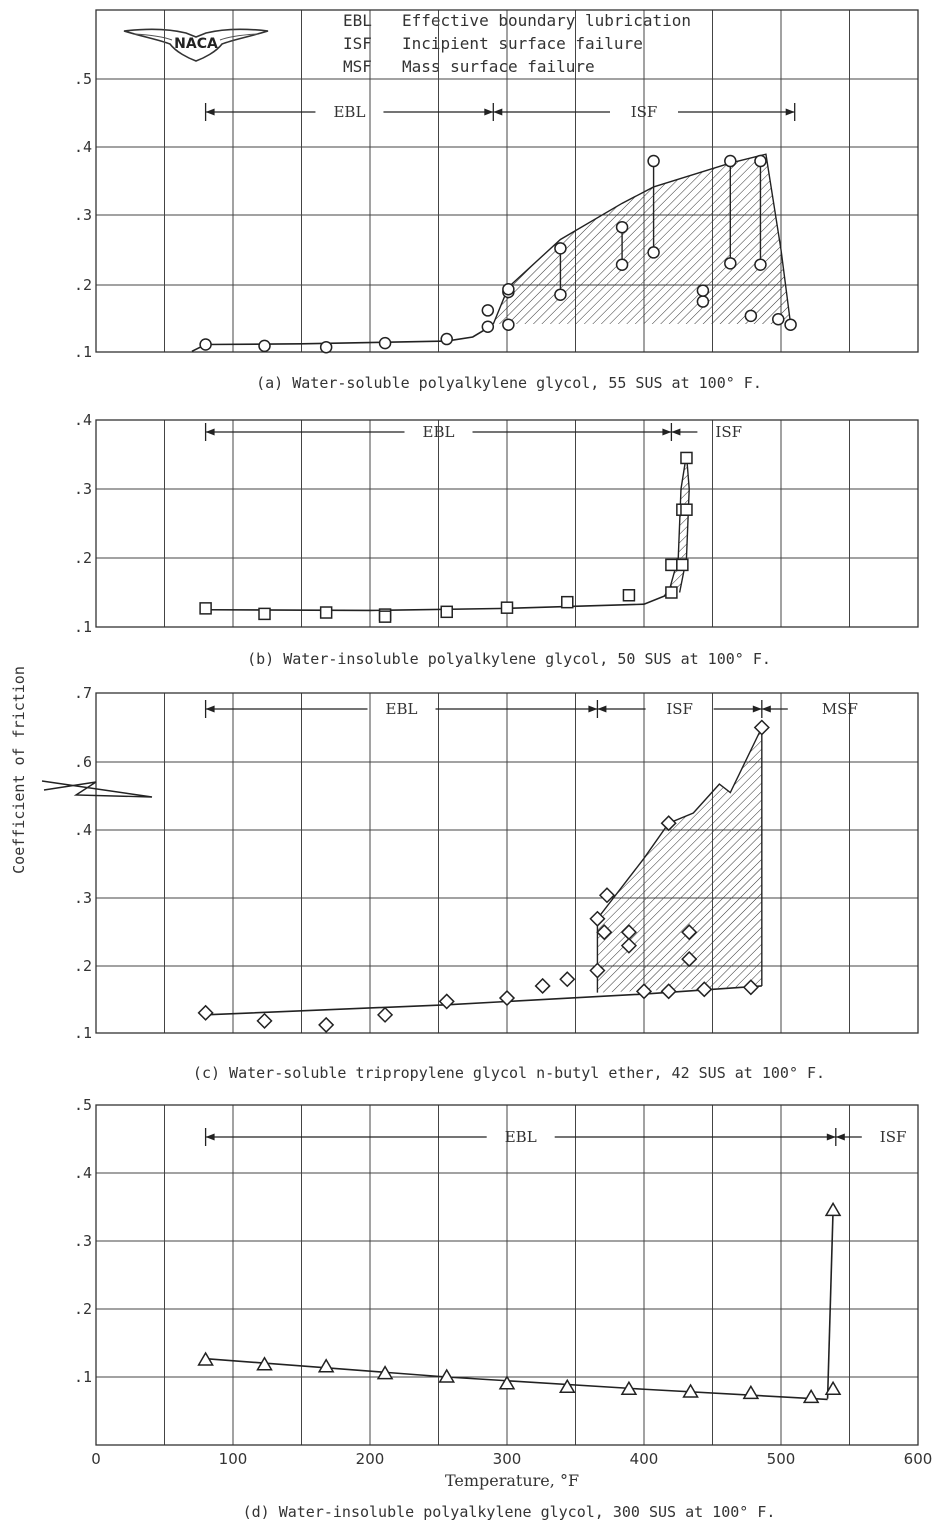  I want to click on x-tick-label: 500, so click(781, 1459).